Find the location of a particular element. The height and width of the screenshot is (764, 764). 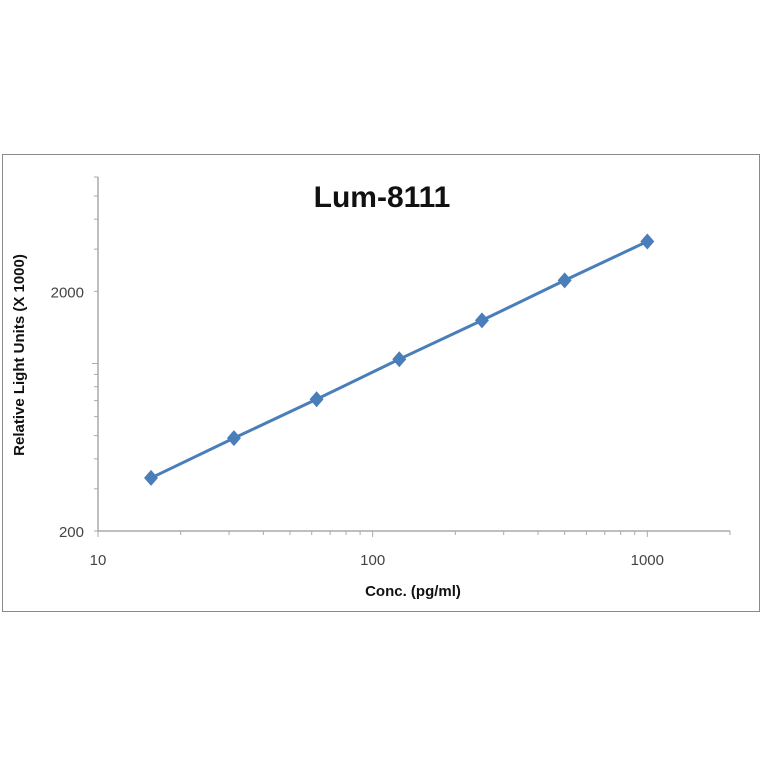

x-tick-label: 1000 is located at coordinates (647, 560).